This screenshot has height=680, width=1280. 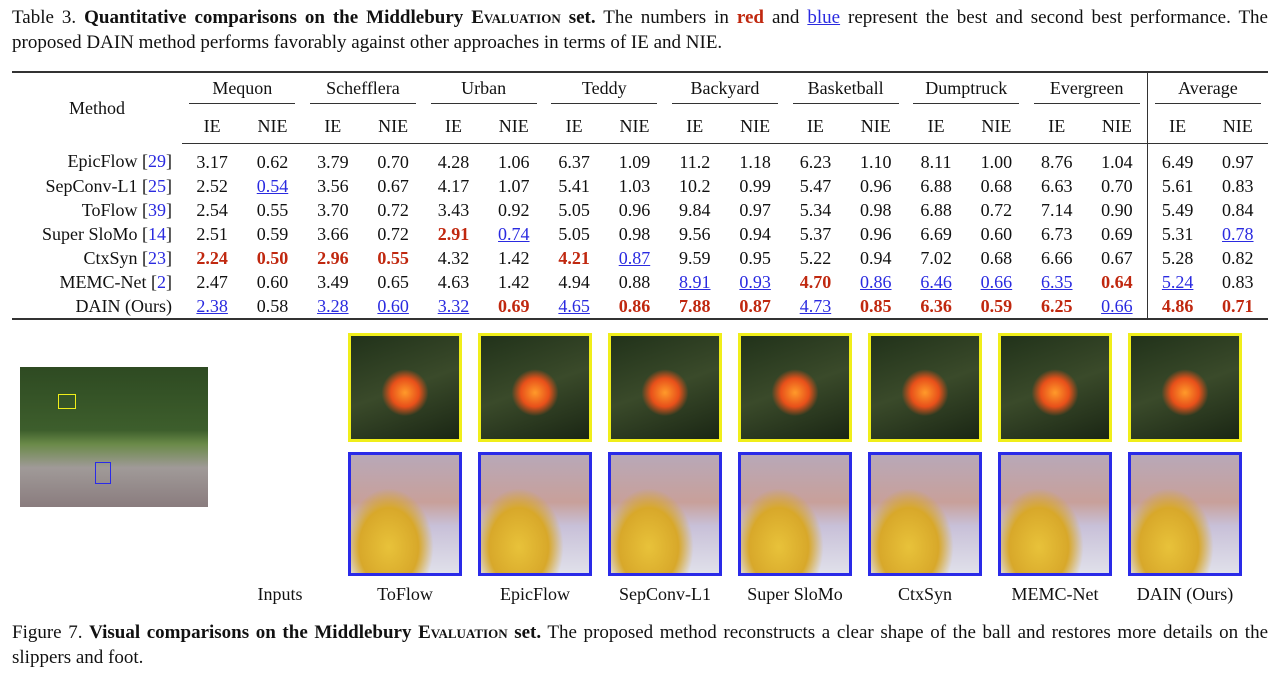 I want to click on method-label: MEMC-Net, so click(x=1055, y=594).